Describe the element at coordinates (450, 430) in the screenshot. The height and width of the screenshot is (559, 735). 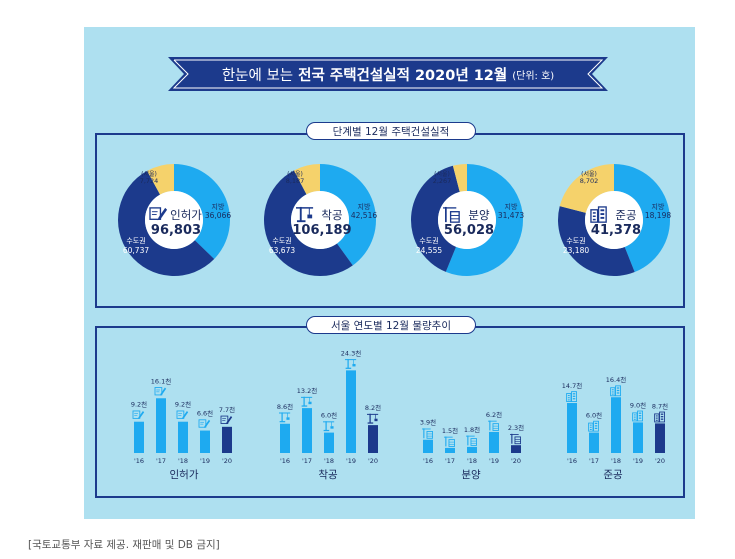
I see `bar-value-label: 1.5천` at that location.